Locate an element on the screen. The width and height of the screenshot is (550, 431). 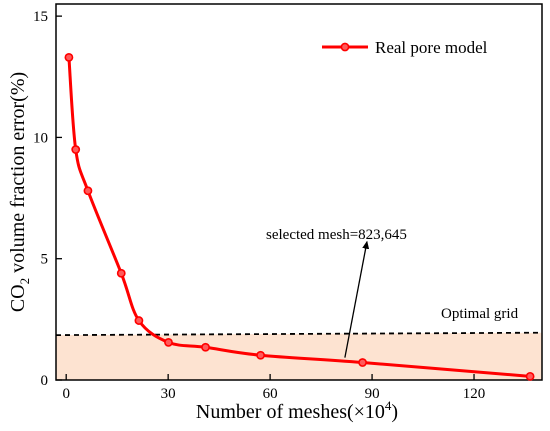
selected-mesh-arrow is located at coordinates (357, 299).